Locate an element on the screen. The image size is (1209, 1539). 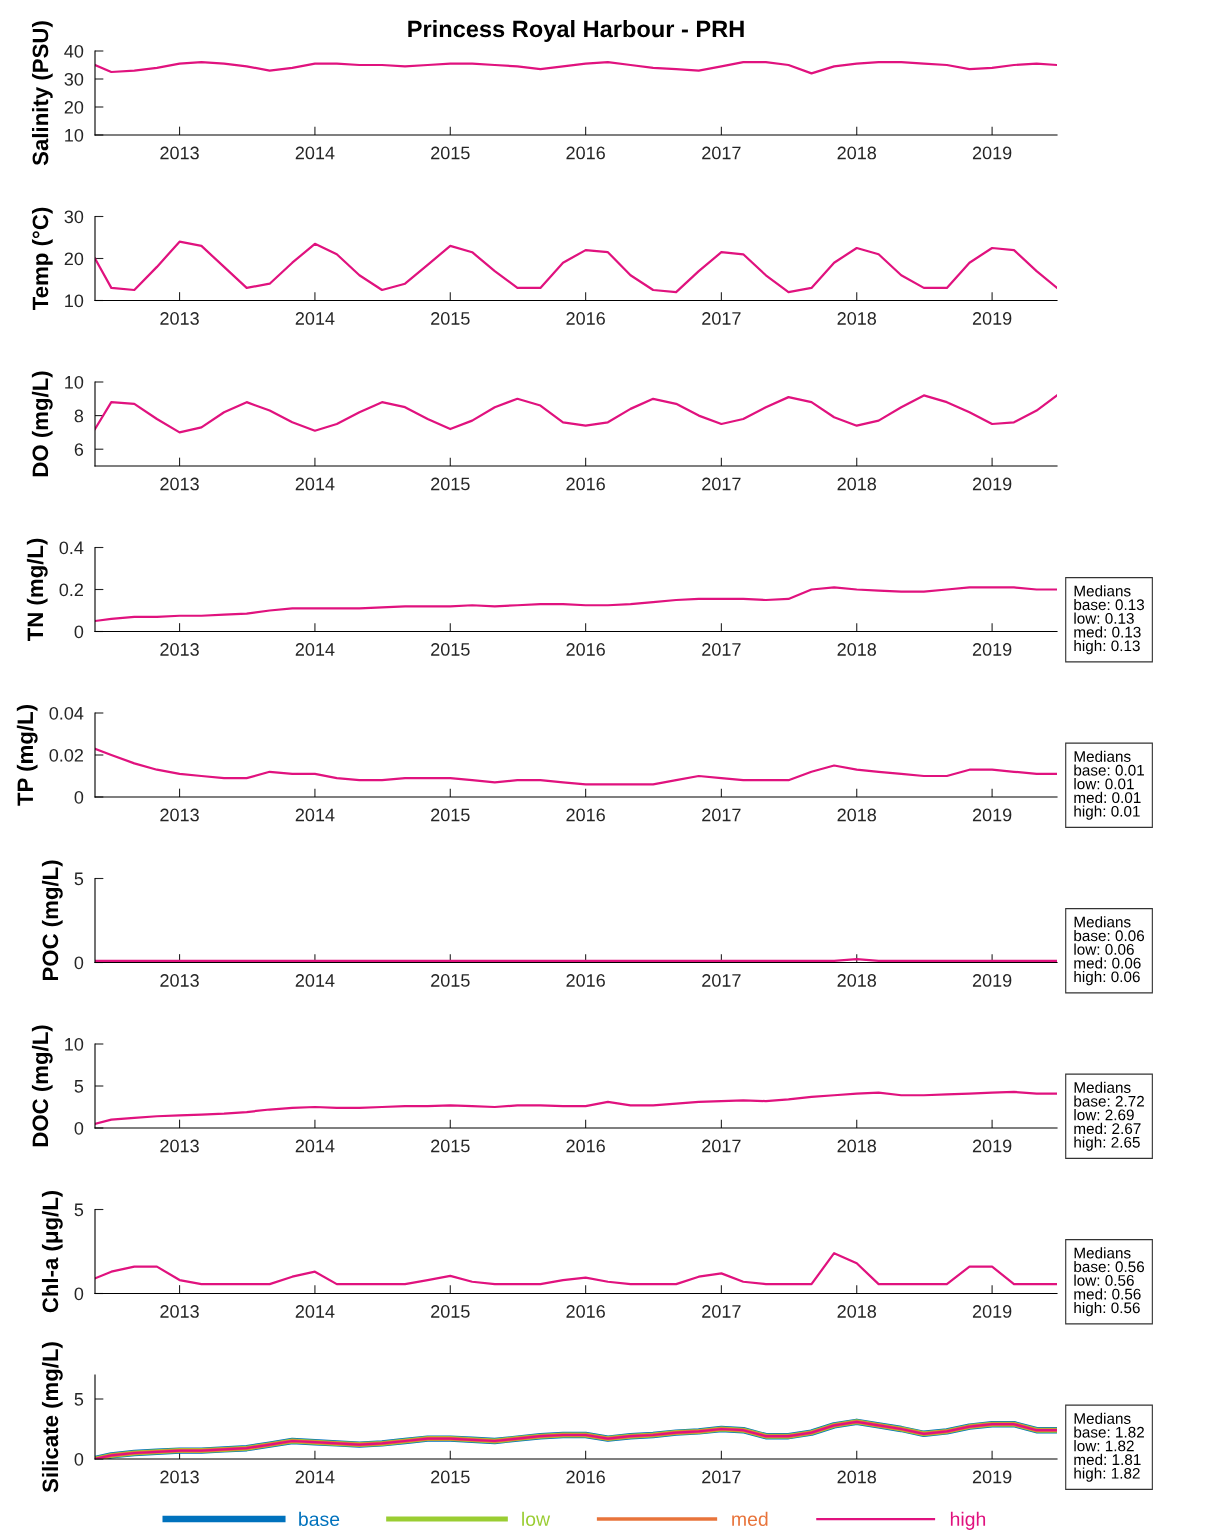
text: med is located at coordinates (750, 1519).